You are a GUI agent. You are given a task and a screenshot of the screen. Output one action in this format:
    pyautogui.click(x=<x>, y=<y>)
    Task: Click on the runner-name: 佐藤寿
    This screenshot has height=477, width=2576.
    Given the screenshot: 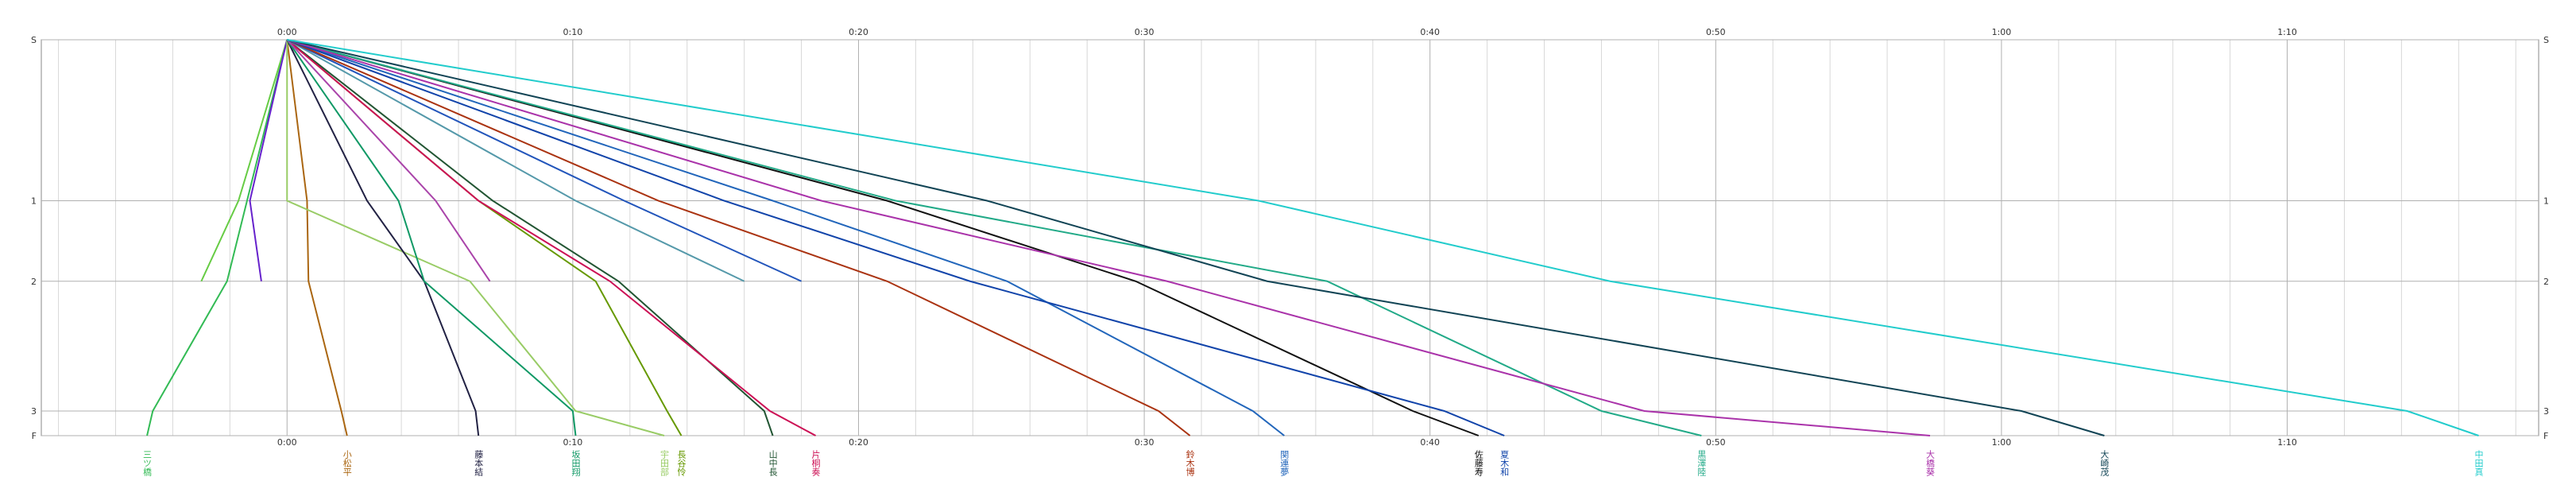 What is the action you would take?
    pyautogui.click(x=1478, y=462)
    